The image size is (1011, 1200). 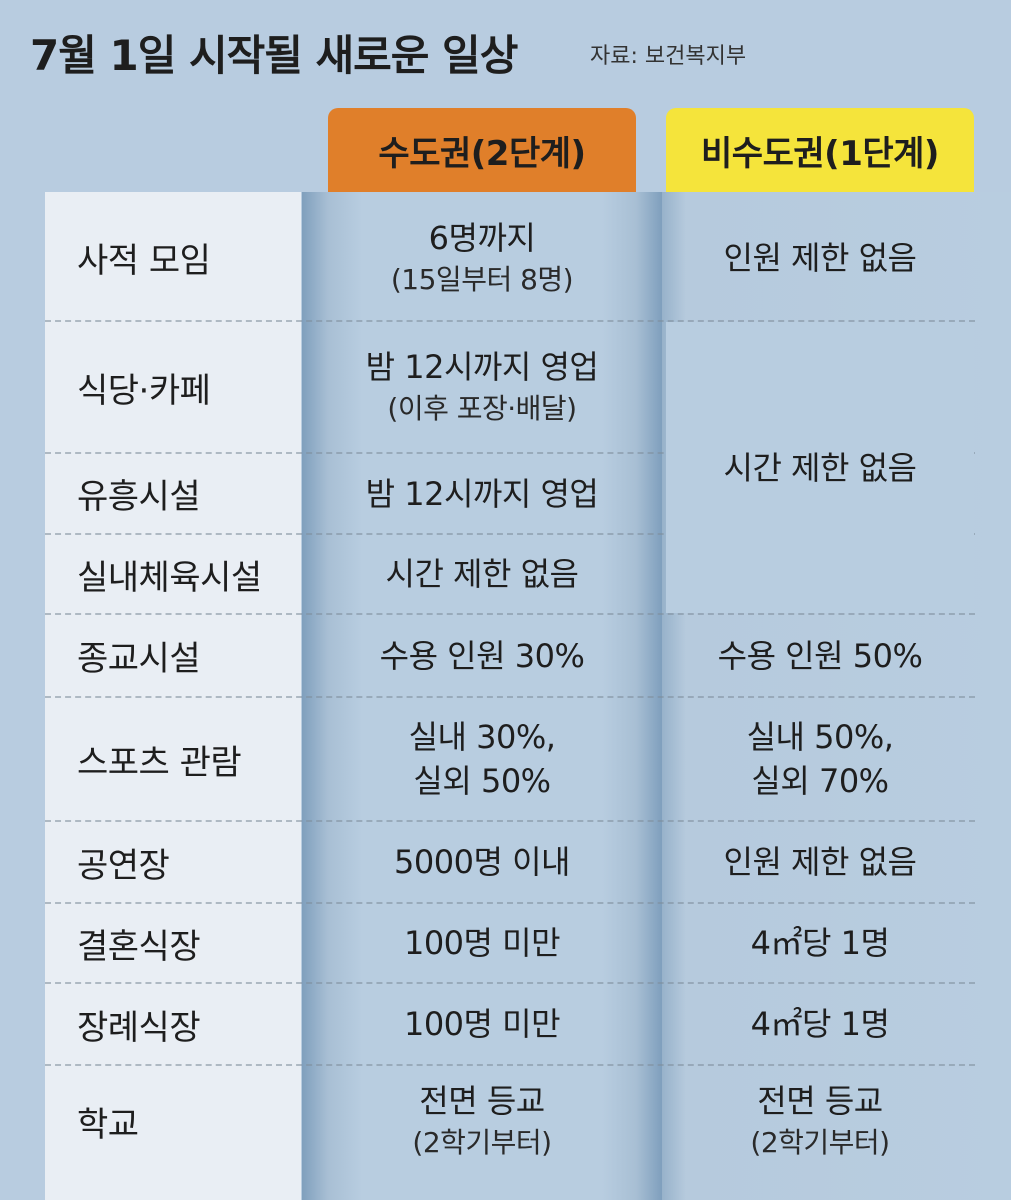 What do you see at coordinates (668, 56) in the screenshot?
I see `source-note: 자료: 보건복지부` at bounding box center [668, 56].